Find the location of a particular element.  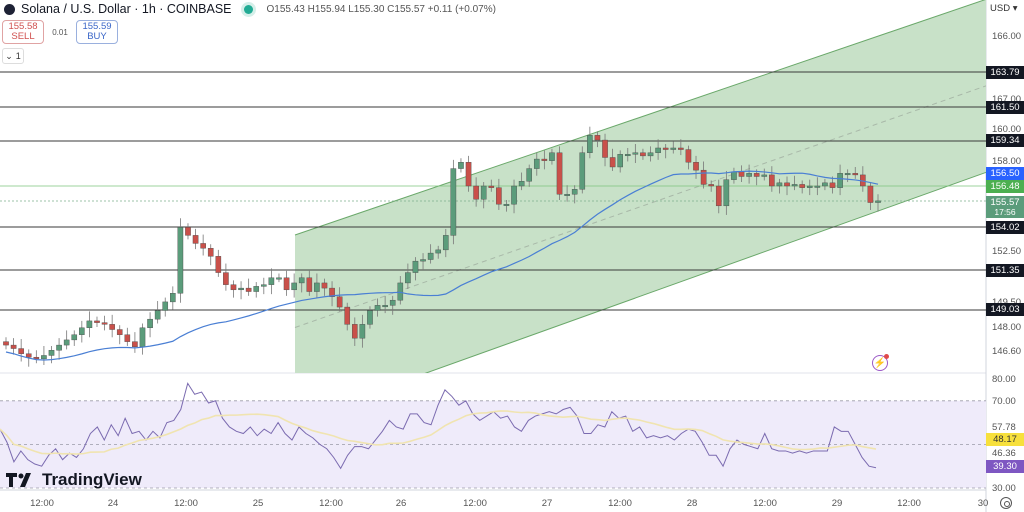

price-level-tag: 156.50 is located at coordinates (1005, 173).